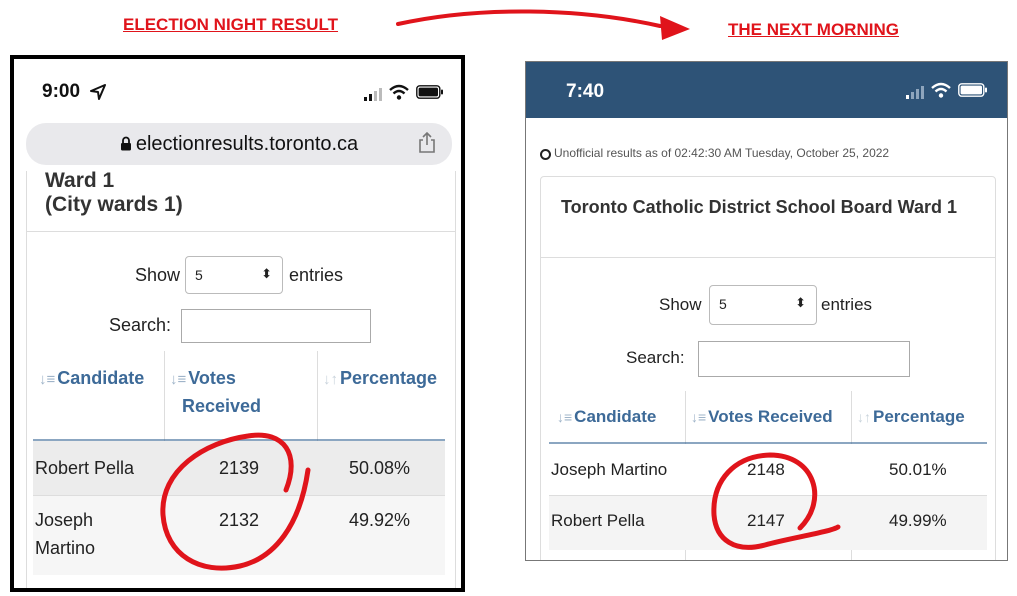 Image resolution: width=1017 pixels, height=596 pixels. What do you see at coordinates (237, 90) in the screenshot?
I see `status-bar: 9:00` at bounding box center [237, 90].